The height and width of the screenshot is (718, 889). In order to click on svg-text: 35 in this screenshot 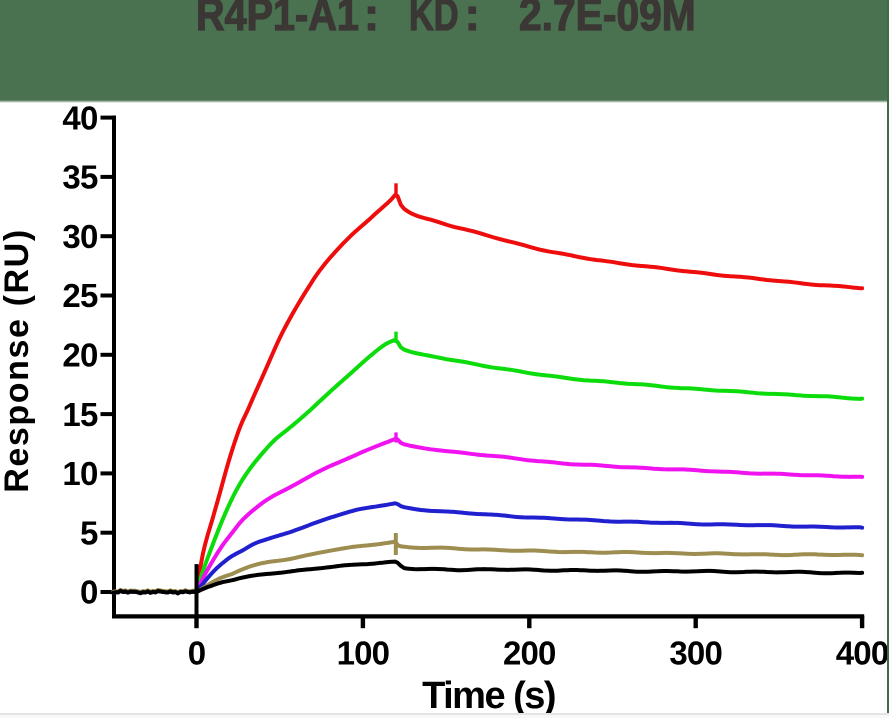, I will do `click(80, 177)`.